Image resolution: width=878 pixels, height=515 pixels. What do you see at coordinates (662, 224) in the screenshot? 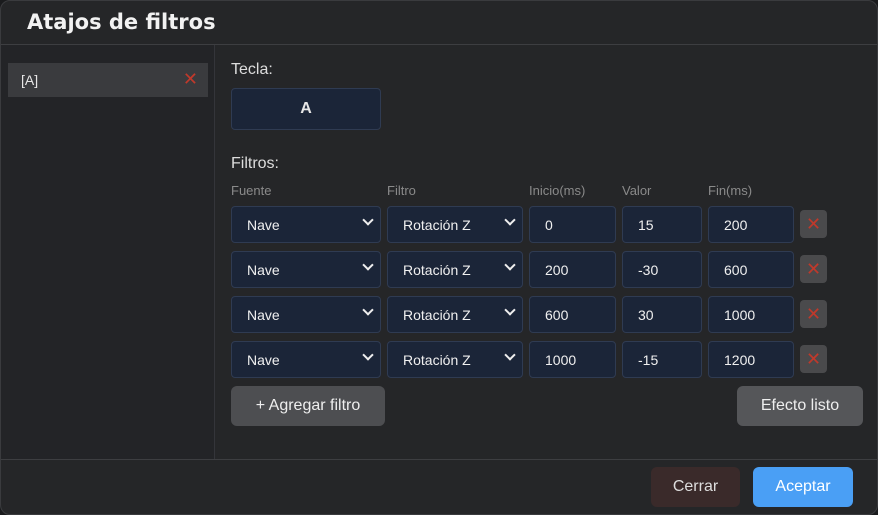
I see `value-input: 15` at bounding box center [662, 224].